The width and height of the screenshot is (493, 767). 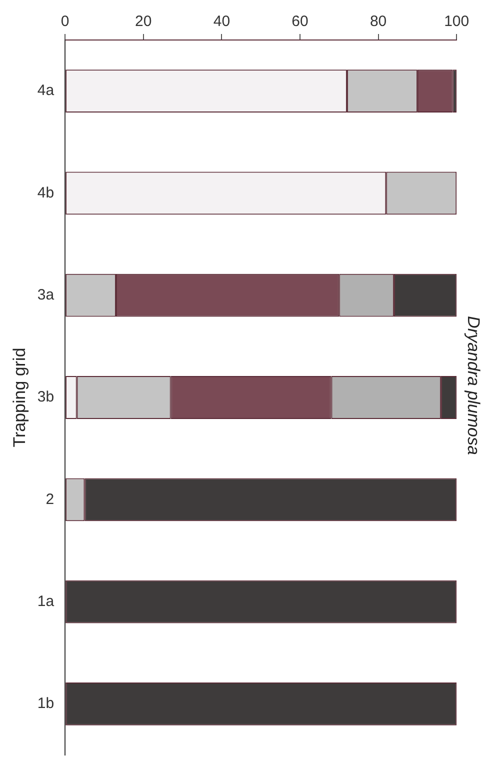 What do you see at coordinates (50, 499) in the screenshot?
I see `y-tick-label: 2` at bounding box center [50, 499].